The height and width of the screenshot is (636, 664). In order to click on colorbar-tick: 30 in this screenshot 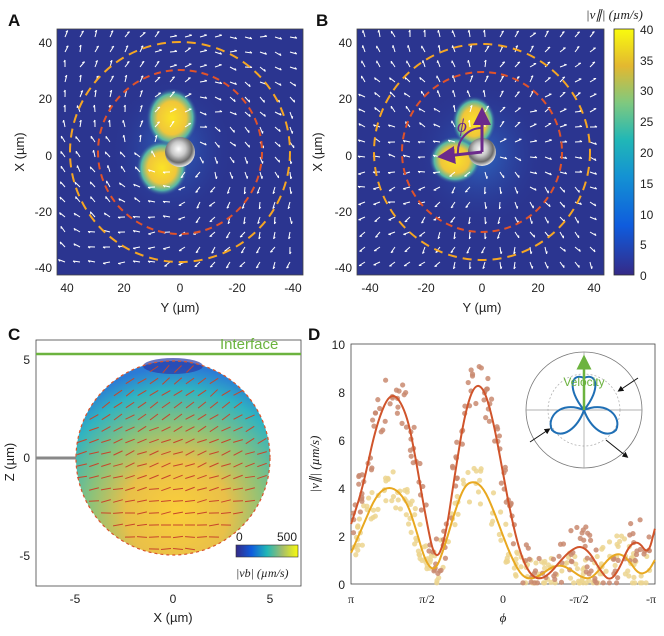, I will do `click(647, 91)`.